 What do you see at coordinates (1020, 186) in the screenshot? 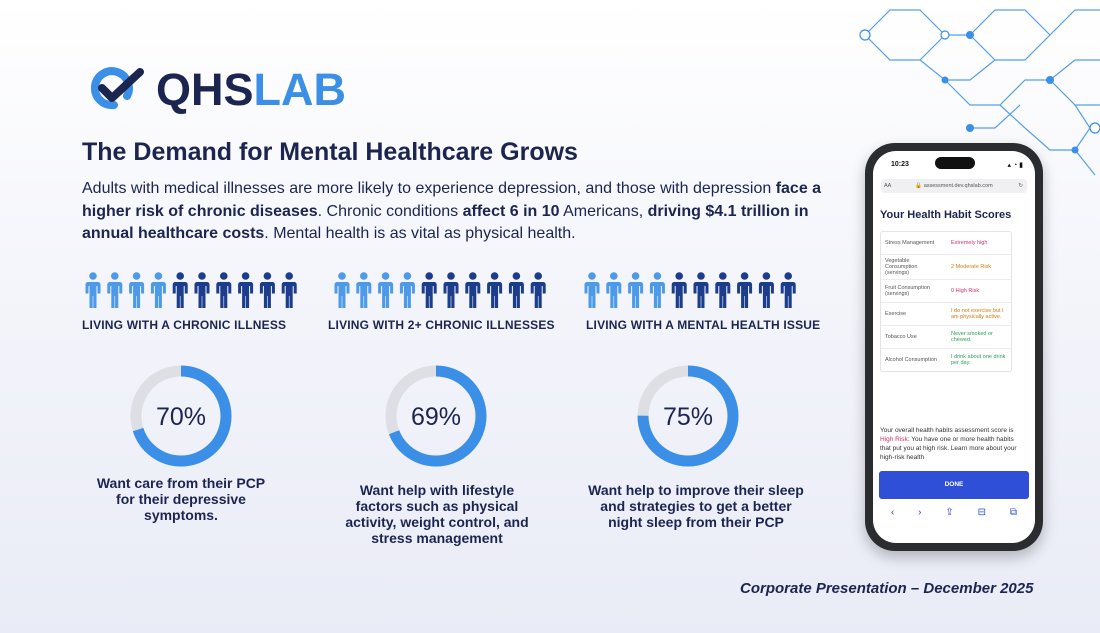
I see `reload-icon: ↻` at bounding box center [1020, 186].